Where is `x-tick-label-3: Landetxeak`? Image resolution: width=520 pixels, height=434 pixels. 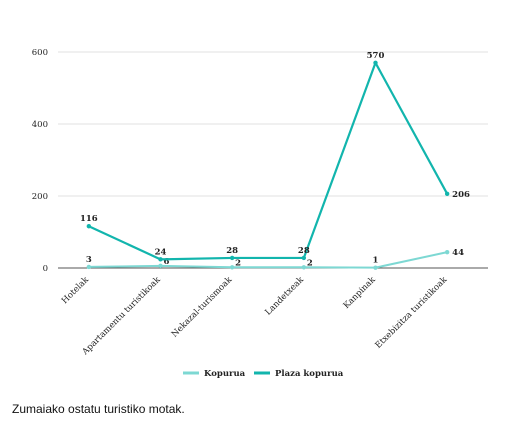 x-tick-label-3: Landetxeak is located at coordinates (284, 295).